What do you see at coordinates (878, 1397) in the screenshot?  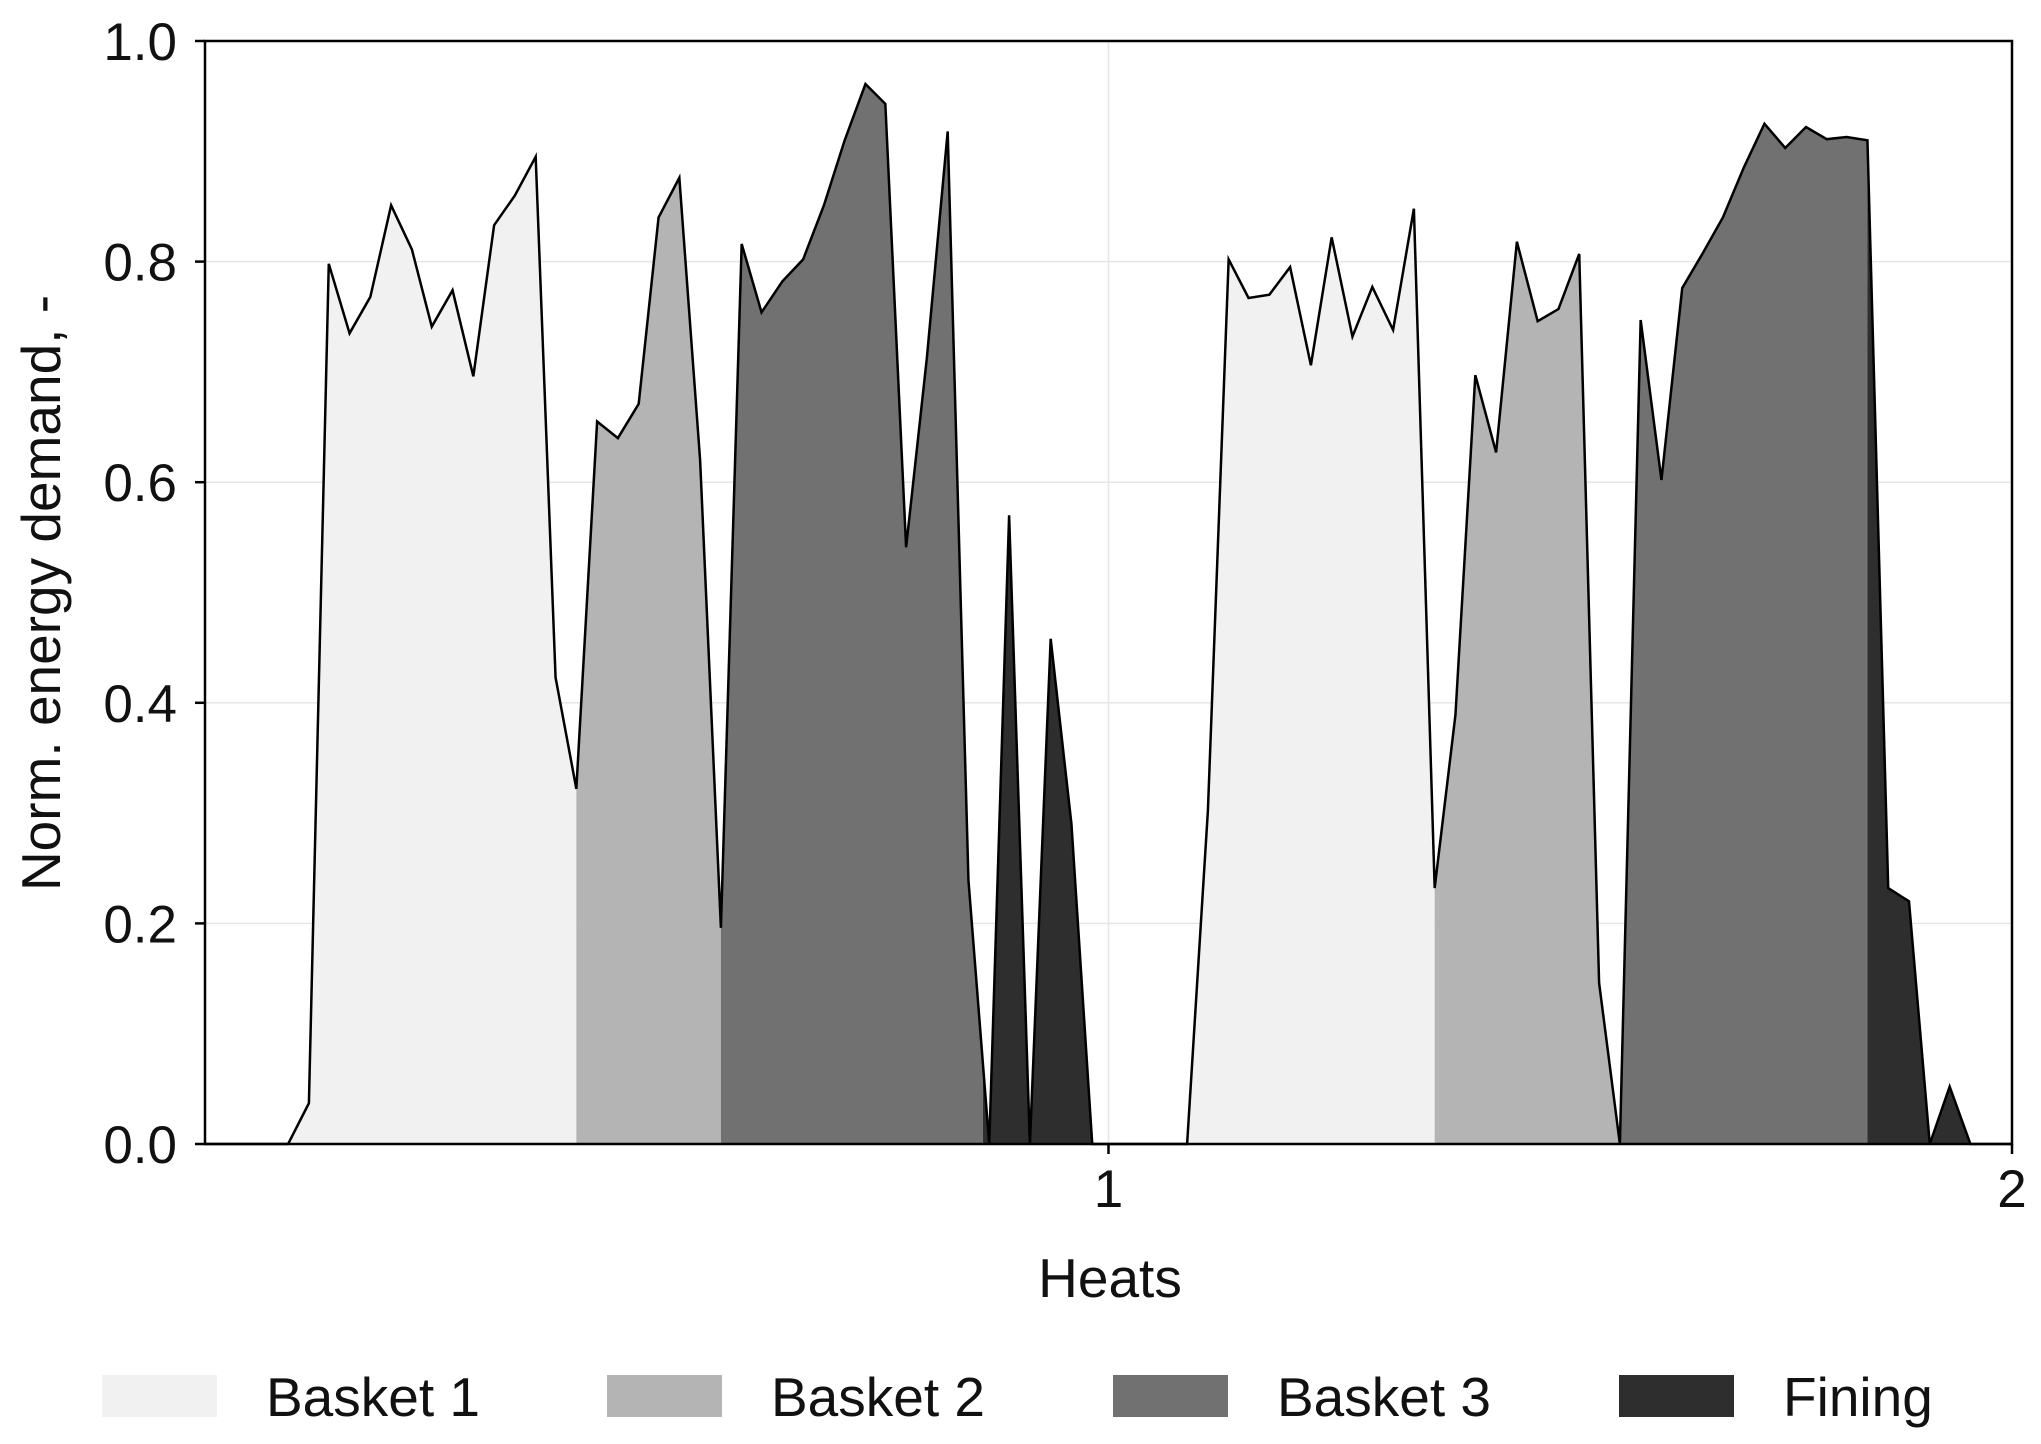 I see `legend-label-basket-2: Basket 2` at bounding box center [878, 1397].